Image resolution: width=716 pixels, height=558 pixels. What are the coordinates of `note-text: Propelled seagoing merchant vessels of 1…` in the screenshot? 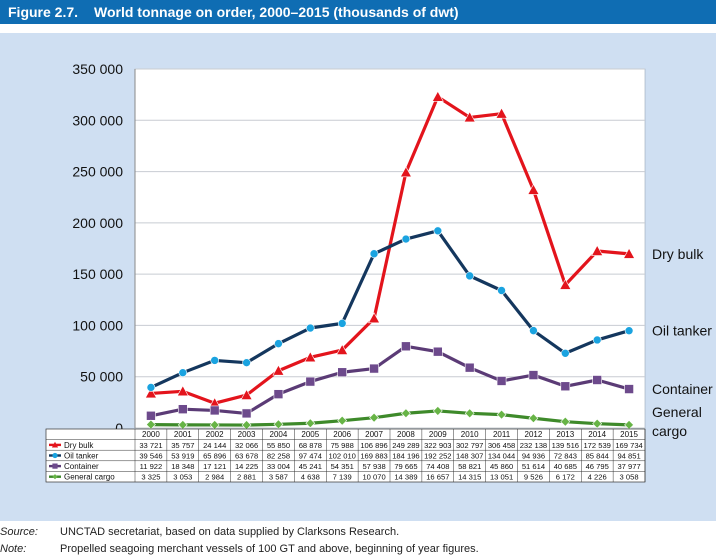 It's located at (269, 549).